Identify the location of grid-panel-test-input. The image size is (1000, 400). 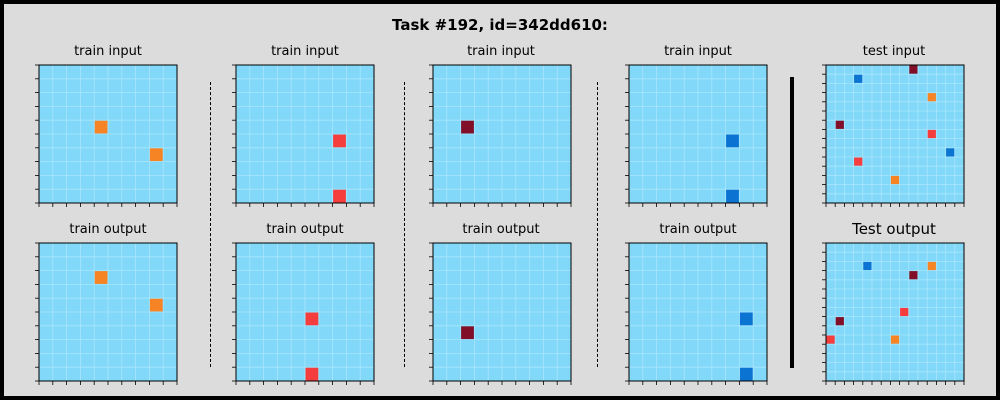
(893, 135).